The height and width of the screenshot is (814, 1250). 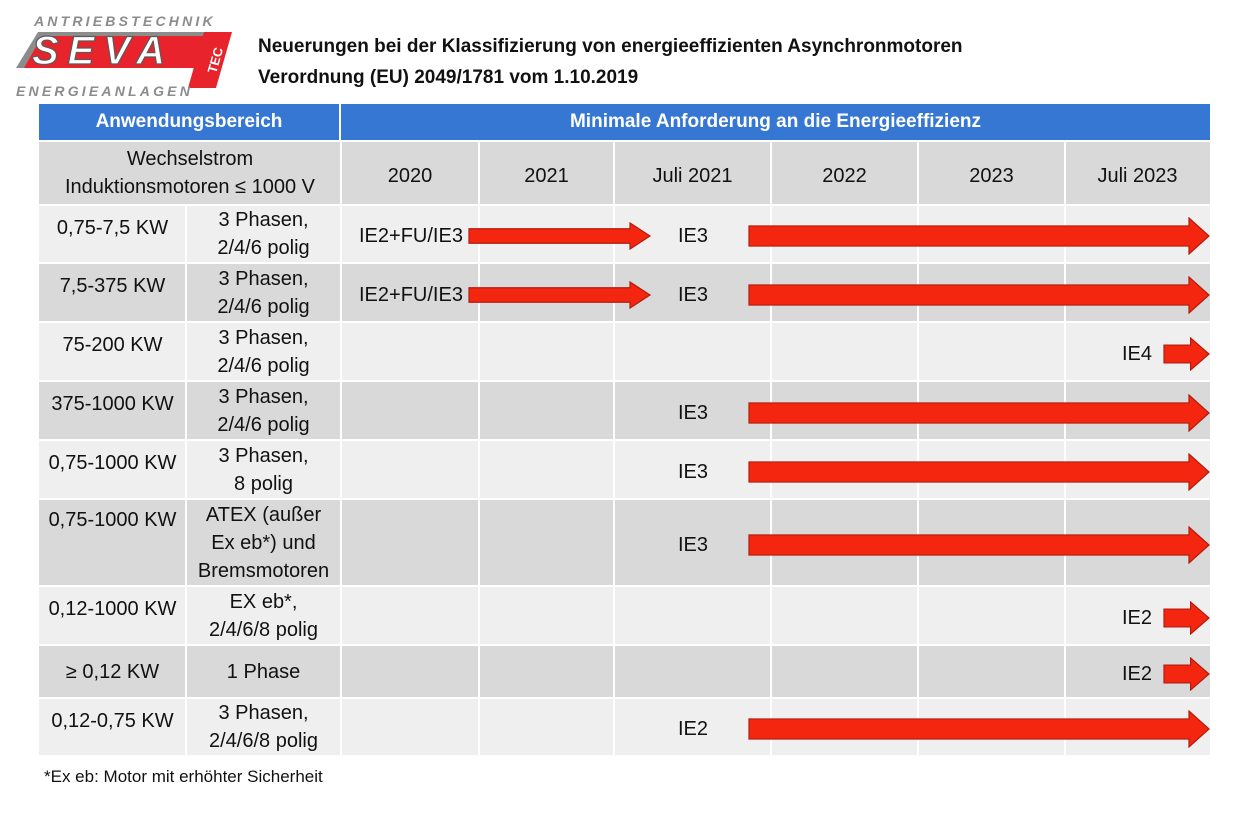 What do you see at coordinates (263, 483) in the screenshot?
I see `motor-type-line: 8 polig` at bounding box center [263, 483].